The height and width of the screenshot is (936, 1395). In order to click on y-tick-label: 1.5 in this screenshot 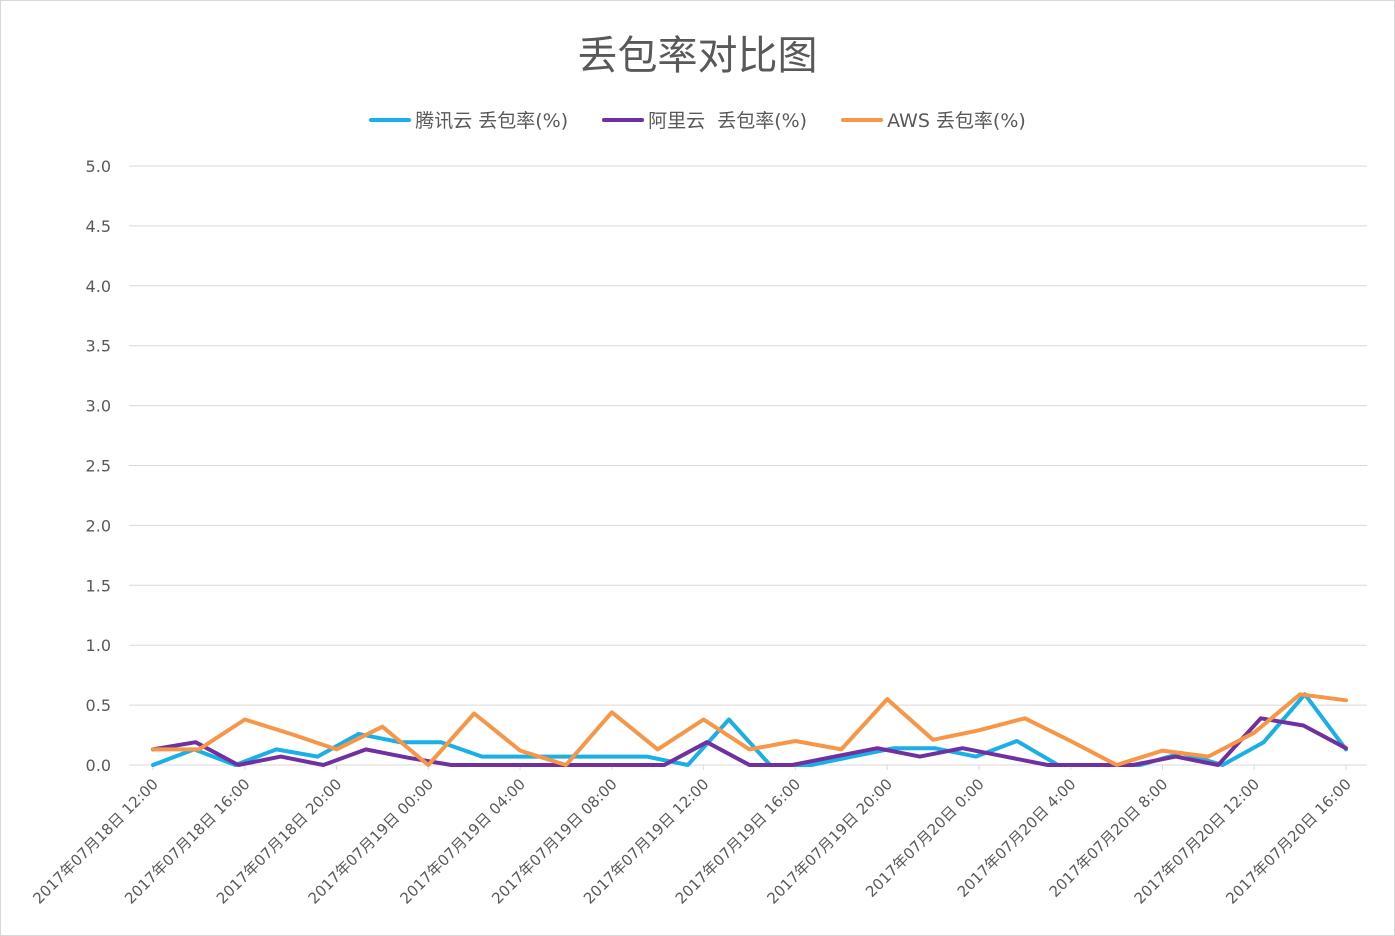, I will do `click(98, 585)`.